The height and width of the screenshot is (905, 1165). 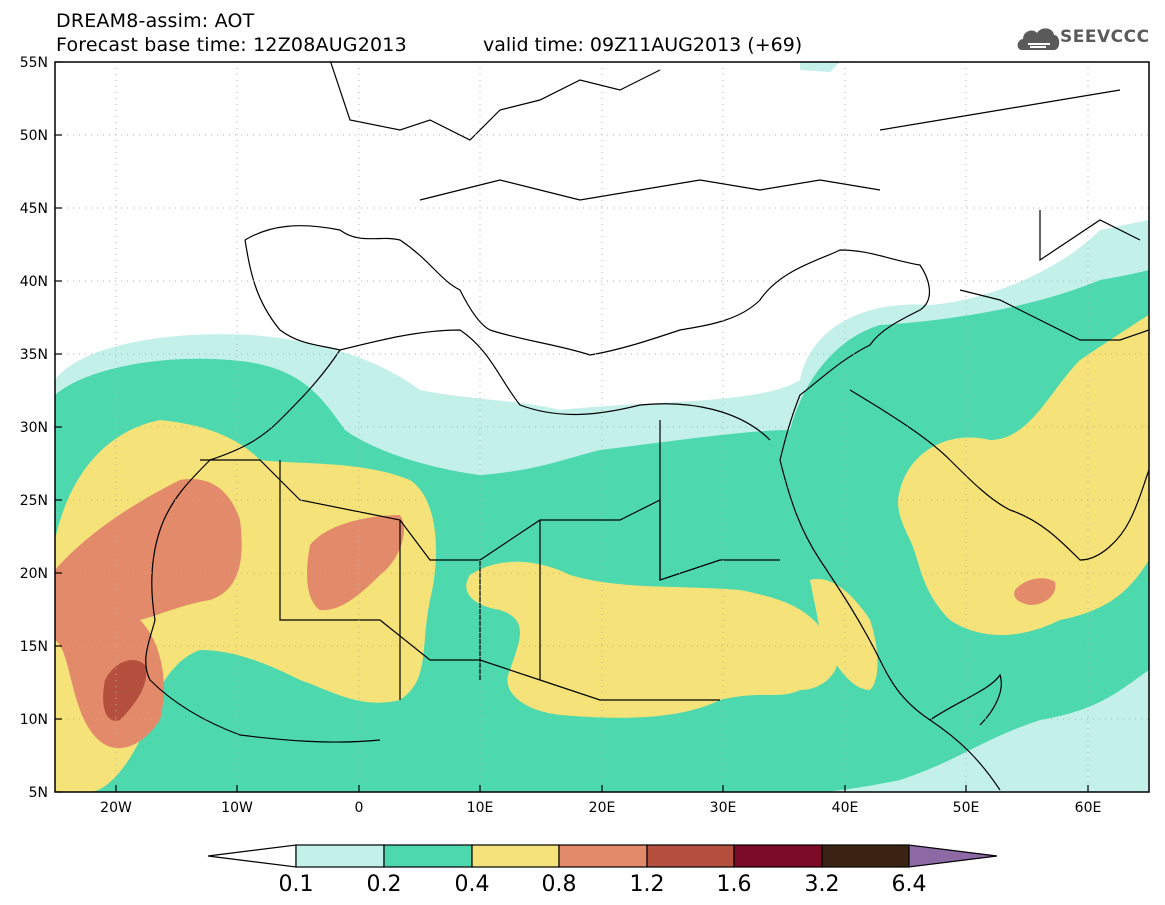 I want to click on aot-level-0.8, so click(x=148, y=614).